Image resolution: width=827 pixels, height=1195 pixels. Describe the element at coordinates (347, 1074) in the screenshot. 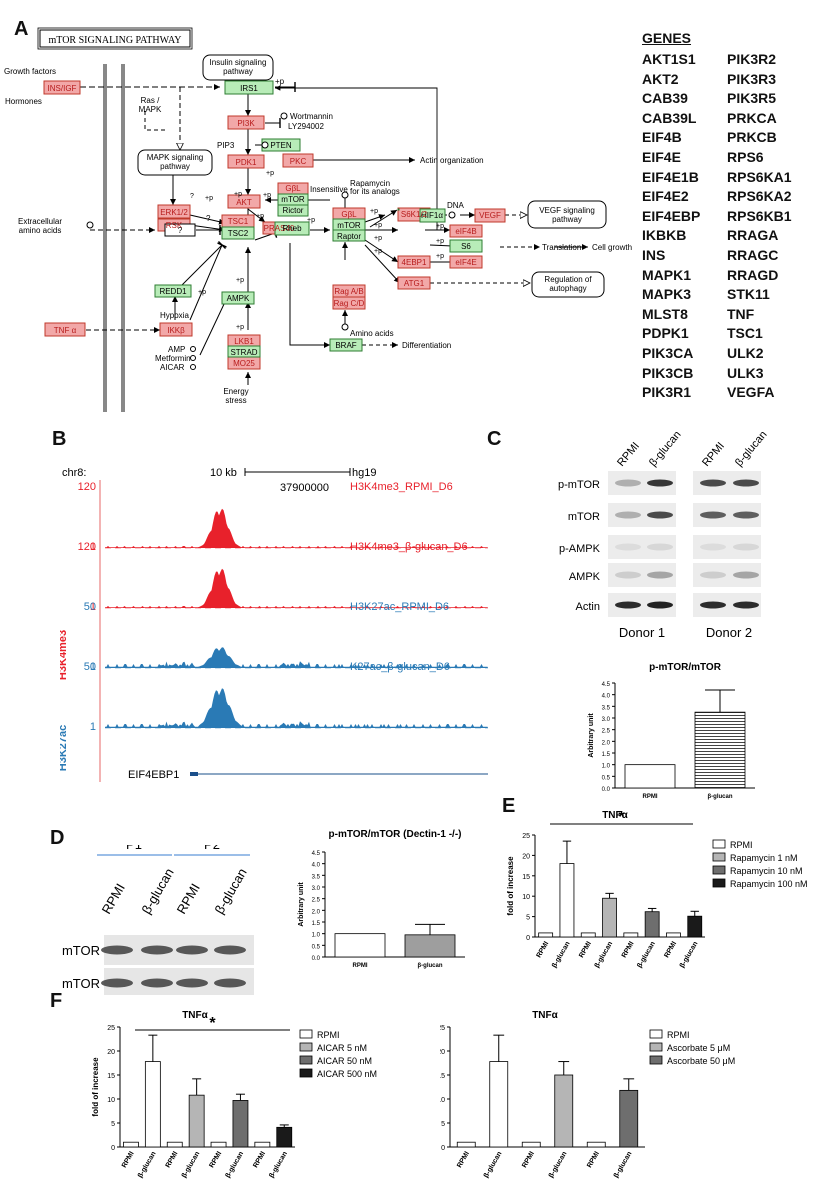

I see `legend-label: AICAR 500 nM` at that location.